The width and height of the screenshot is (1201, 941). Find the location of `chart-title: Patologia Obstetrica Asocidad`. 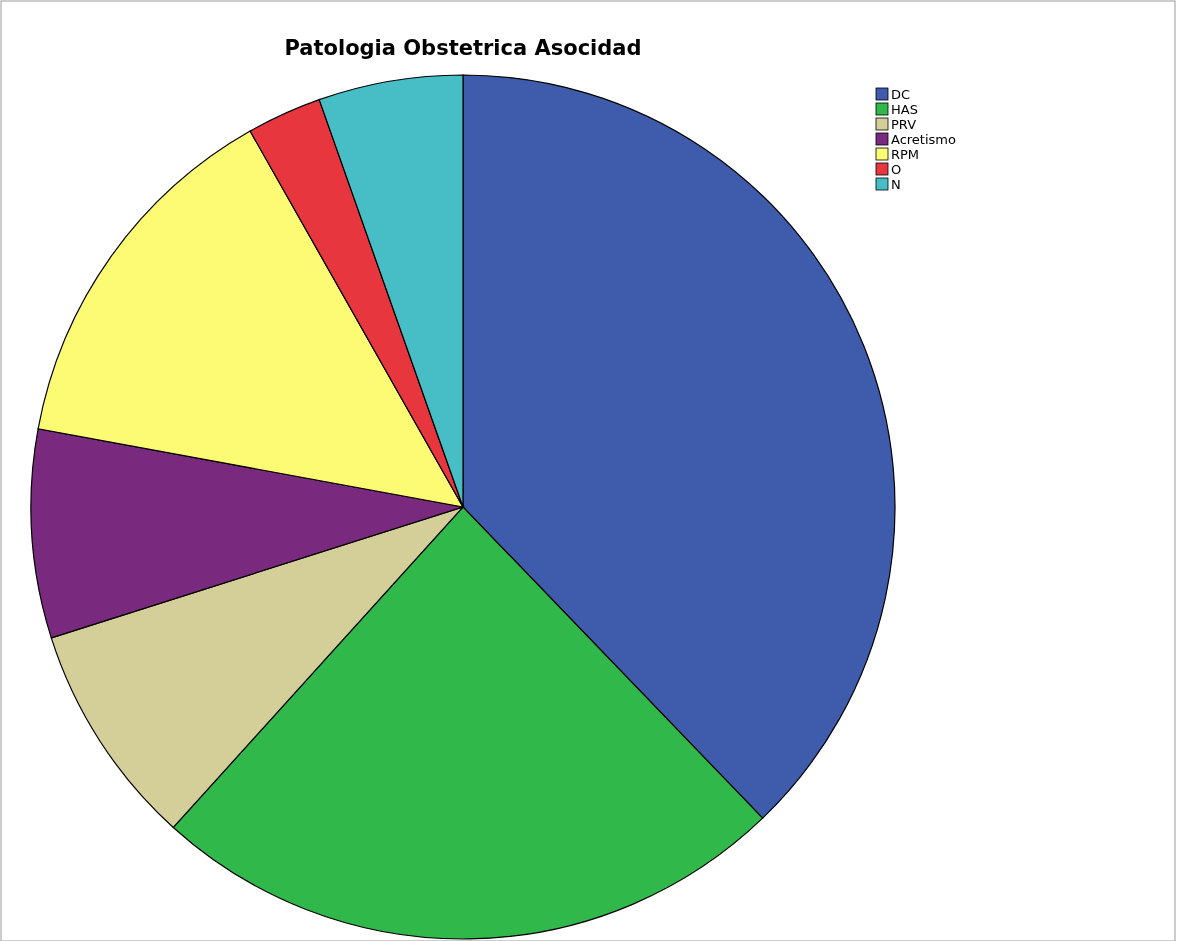

chart-title: Patologia Obstetrica Asocidad is located at coordinates (463, 48).